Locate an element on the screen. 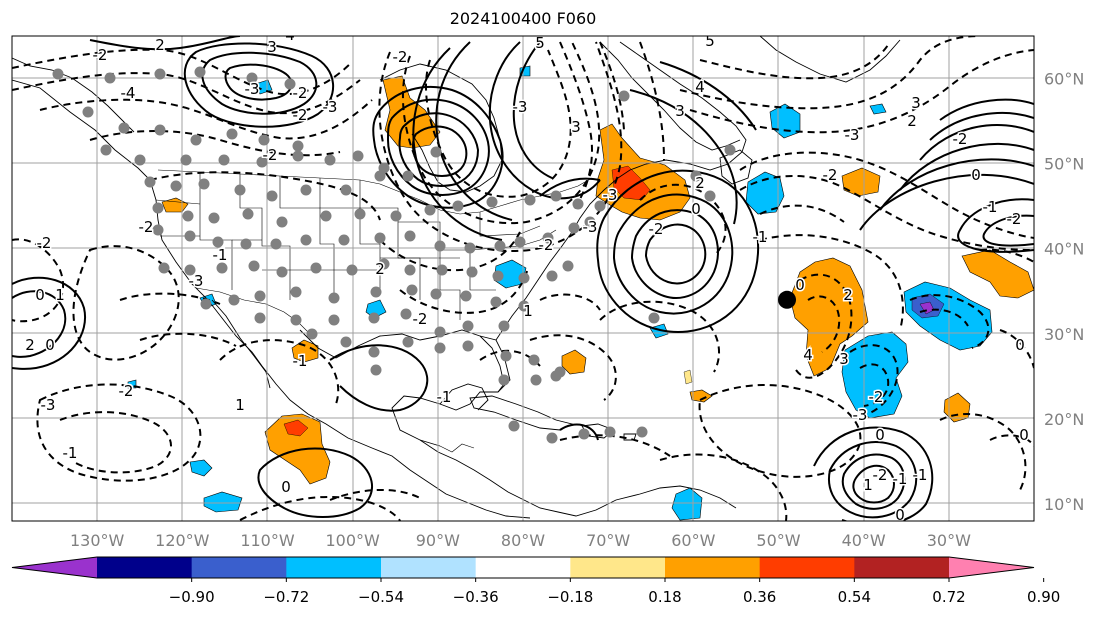 The width and height of the screenshot is (1105, 619). colorbar-tick-label: 0.54 is located at coordinates (854, 597).